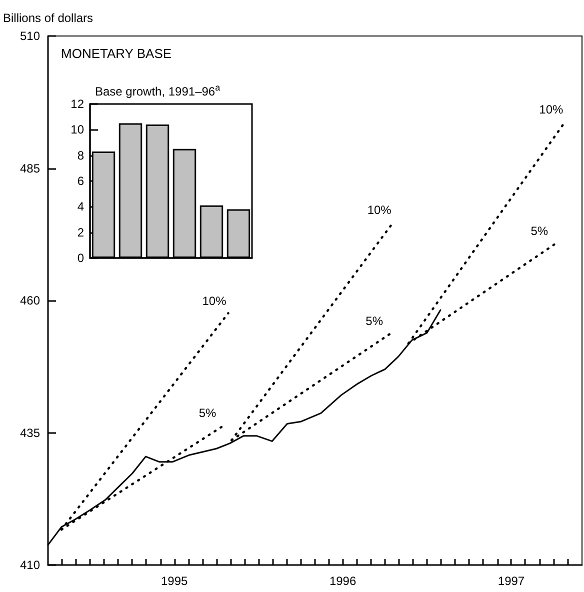 The width and height of the screenshot is (584, 592). Describe the element at coordinates (80, 258) in the screenshot. I see `y-tick-label: 0` at that location.